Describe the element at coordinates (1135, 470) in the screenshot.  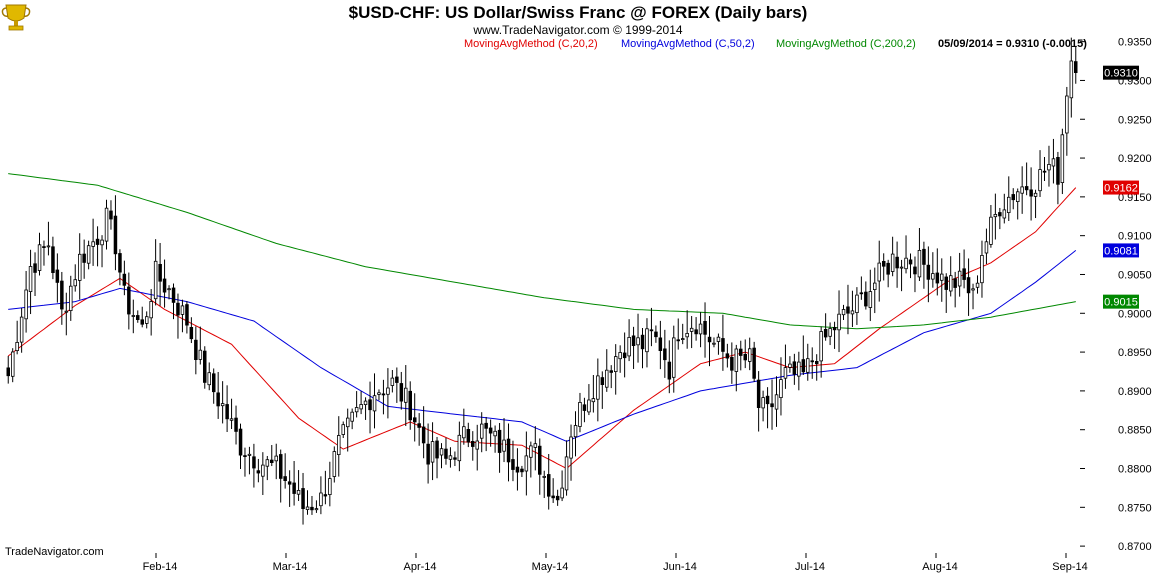
I see `y-tick-label: 0.8800` at that location.